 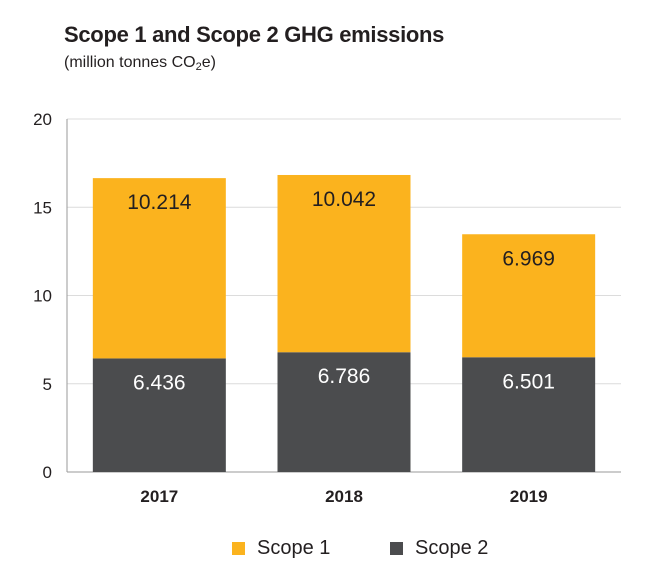 What do you see at coordinates (42, 119) in the screenshot?
I see `y-tick-label: 20` at bounding box center [42, 119].